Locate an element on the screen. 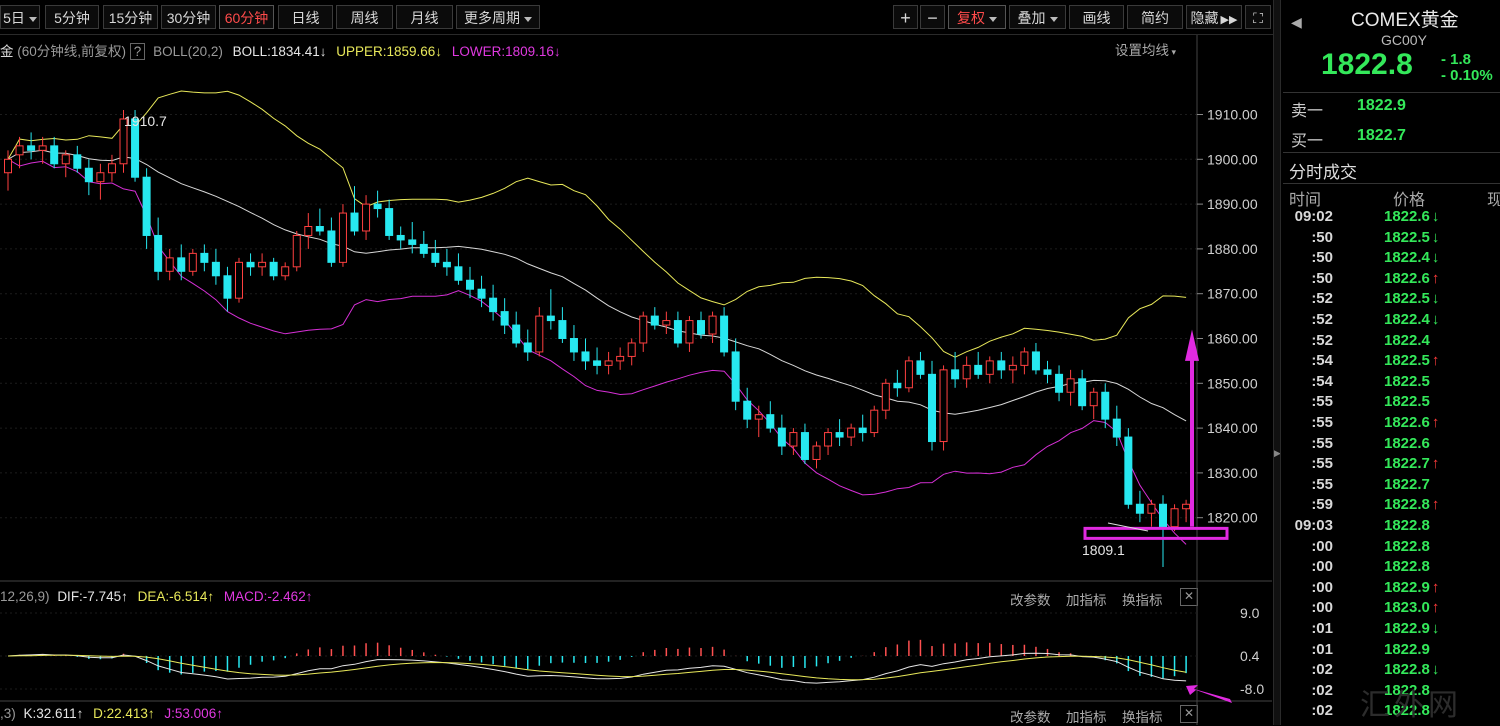 This screenshot has height=726, width=1500. tick-time: :00 is located at coordinates (1322, 567).